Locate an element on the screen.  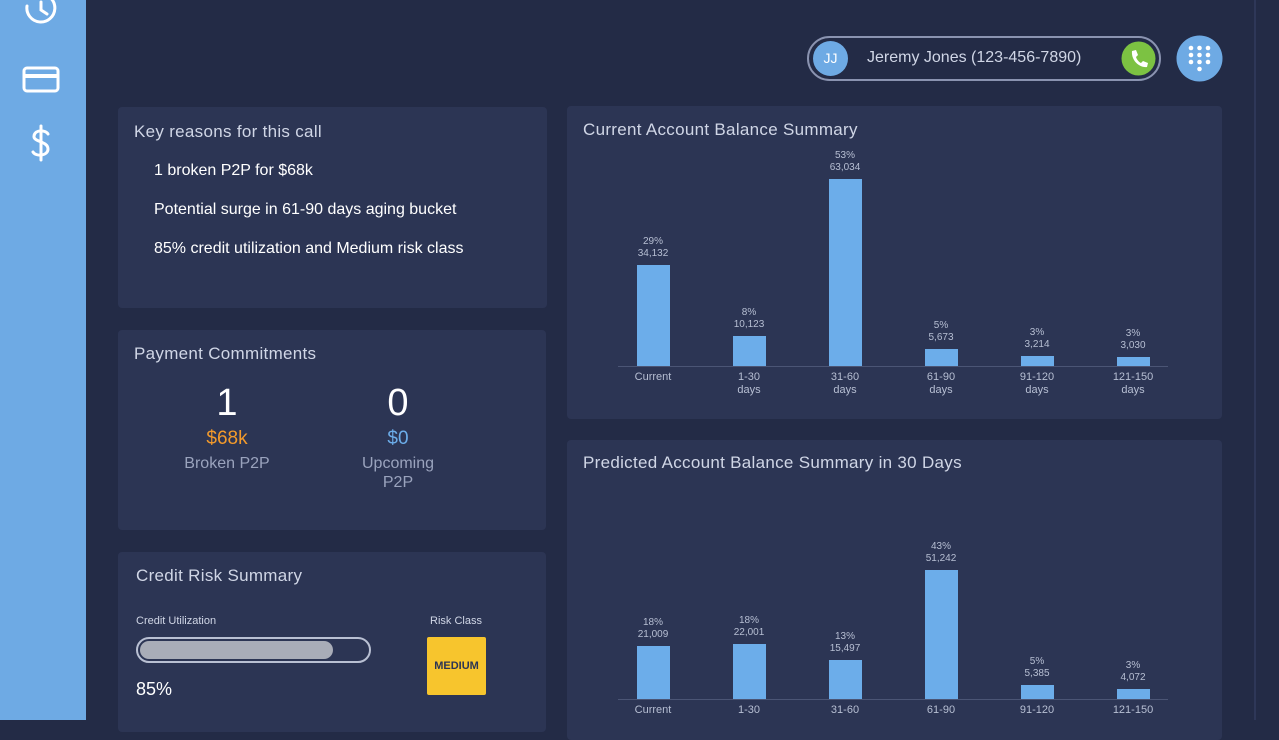
percent-label: 8% is located at coordinates (749, 312).